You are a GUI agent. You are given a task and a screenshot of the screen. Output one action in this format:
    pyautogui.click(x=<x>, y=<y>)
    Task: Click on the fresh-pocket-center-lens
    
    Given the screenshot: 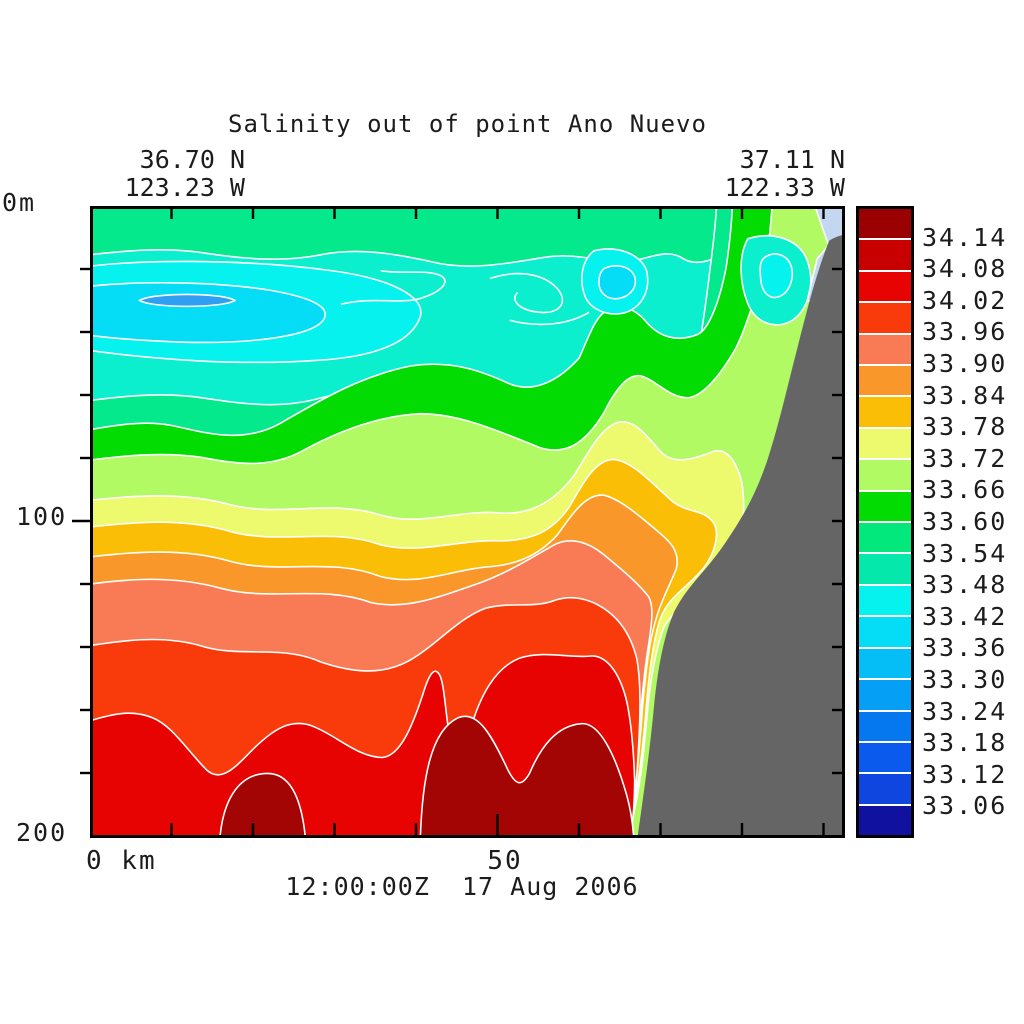 What is the action you would take?
    pyautogui.click(x=617, y=282)
    